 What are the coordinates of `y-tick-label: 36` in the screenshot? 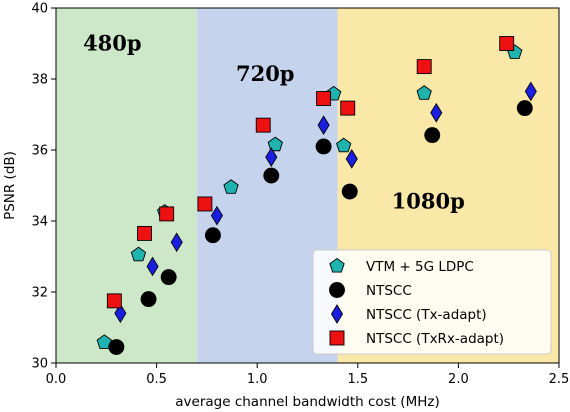 It's located at (39, 151).